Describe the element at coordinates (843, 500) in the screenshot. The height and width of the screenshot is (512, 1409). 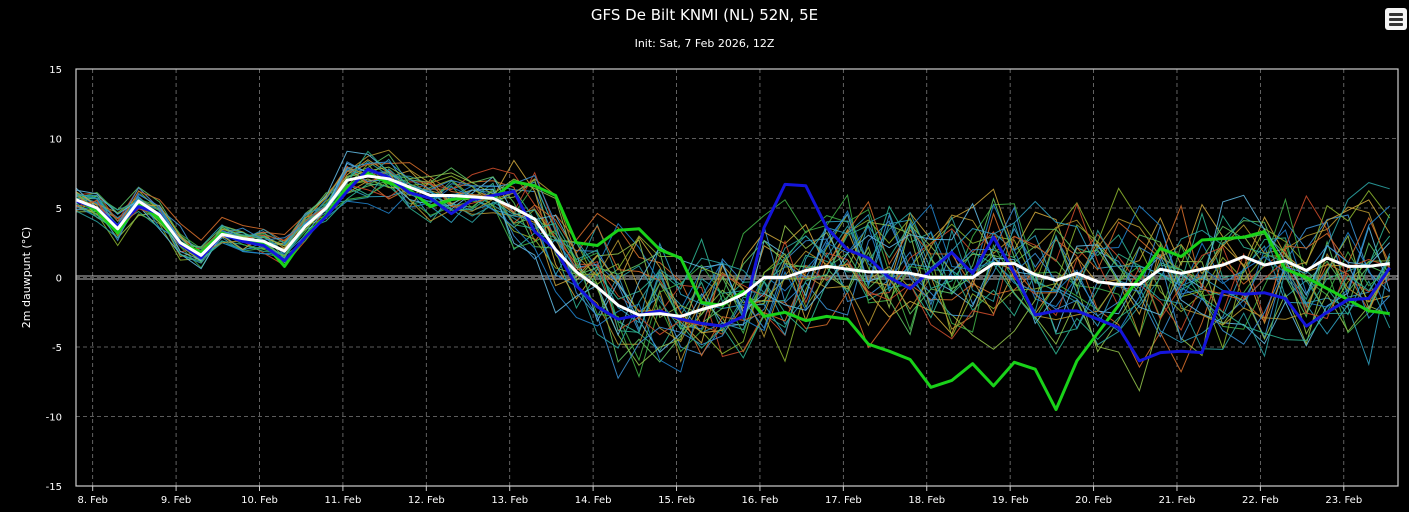
I see `x-tick-label: 17. Feb` at that location.